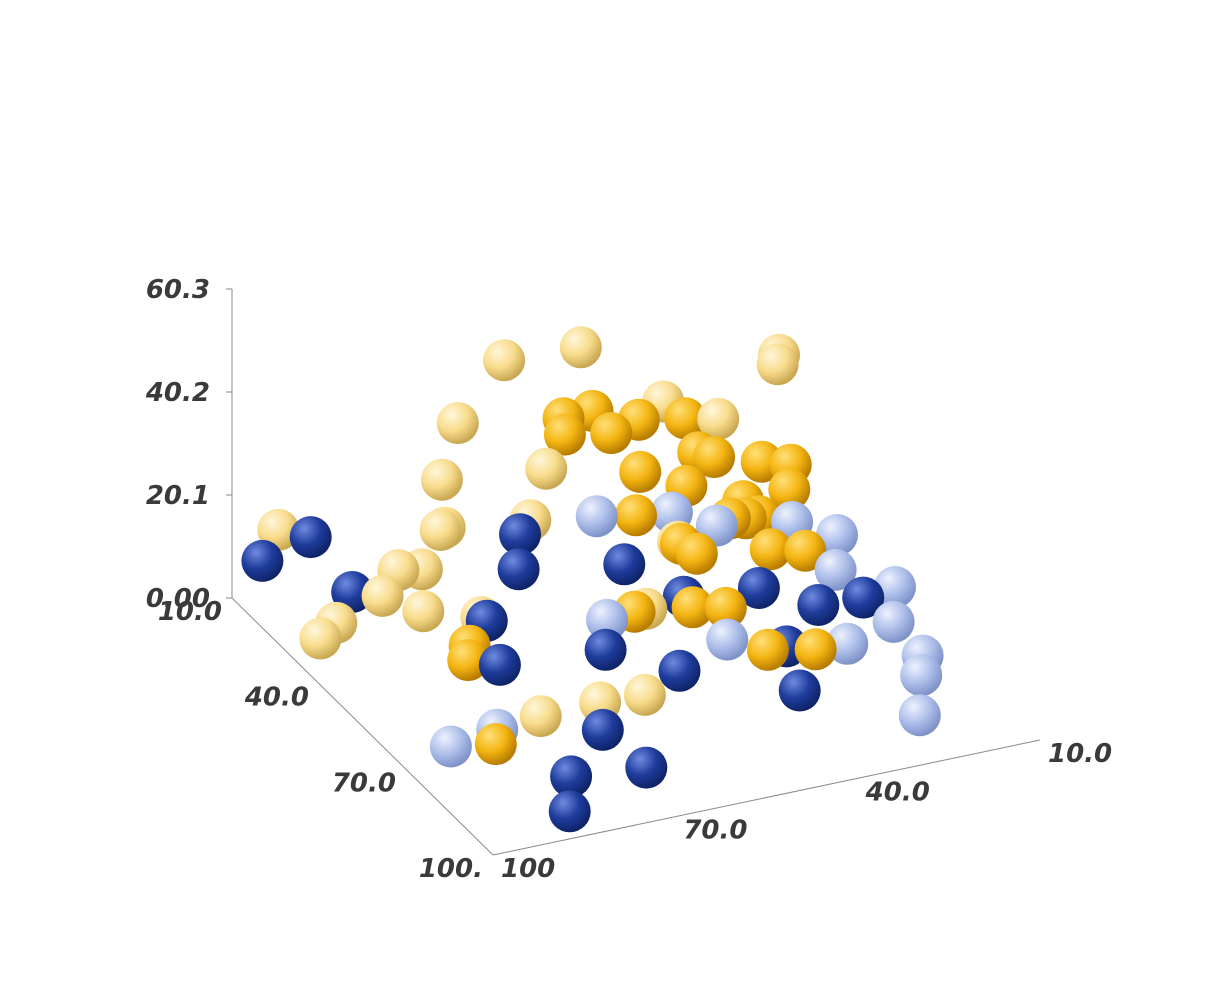 The image size is (1224, 984). What do you see at coordinates (897, 792) in the screenshot?
I see `y-tick-label: 40.0` at bounding box center [897, 792].